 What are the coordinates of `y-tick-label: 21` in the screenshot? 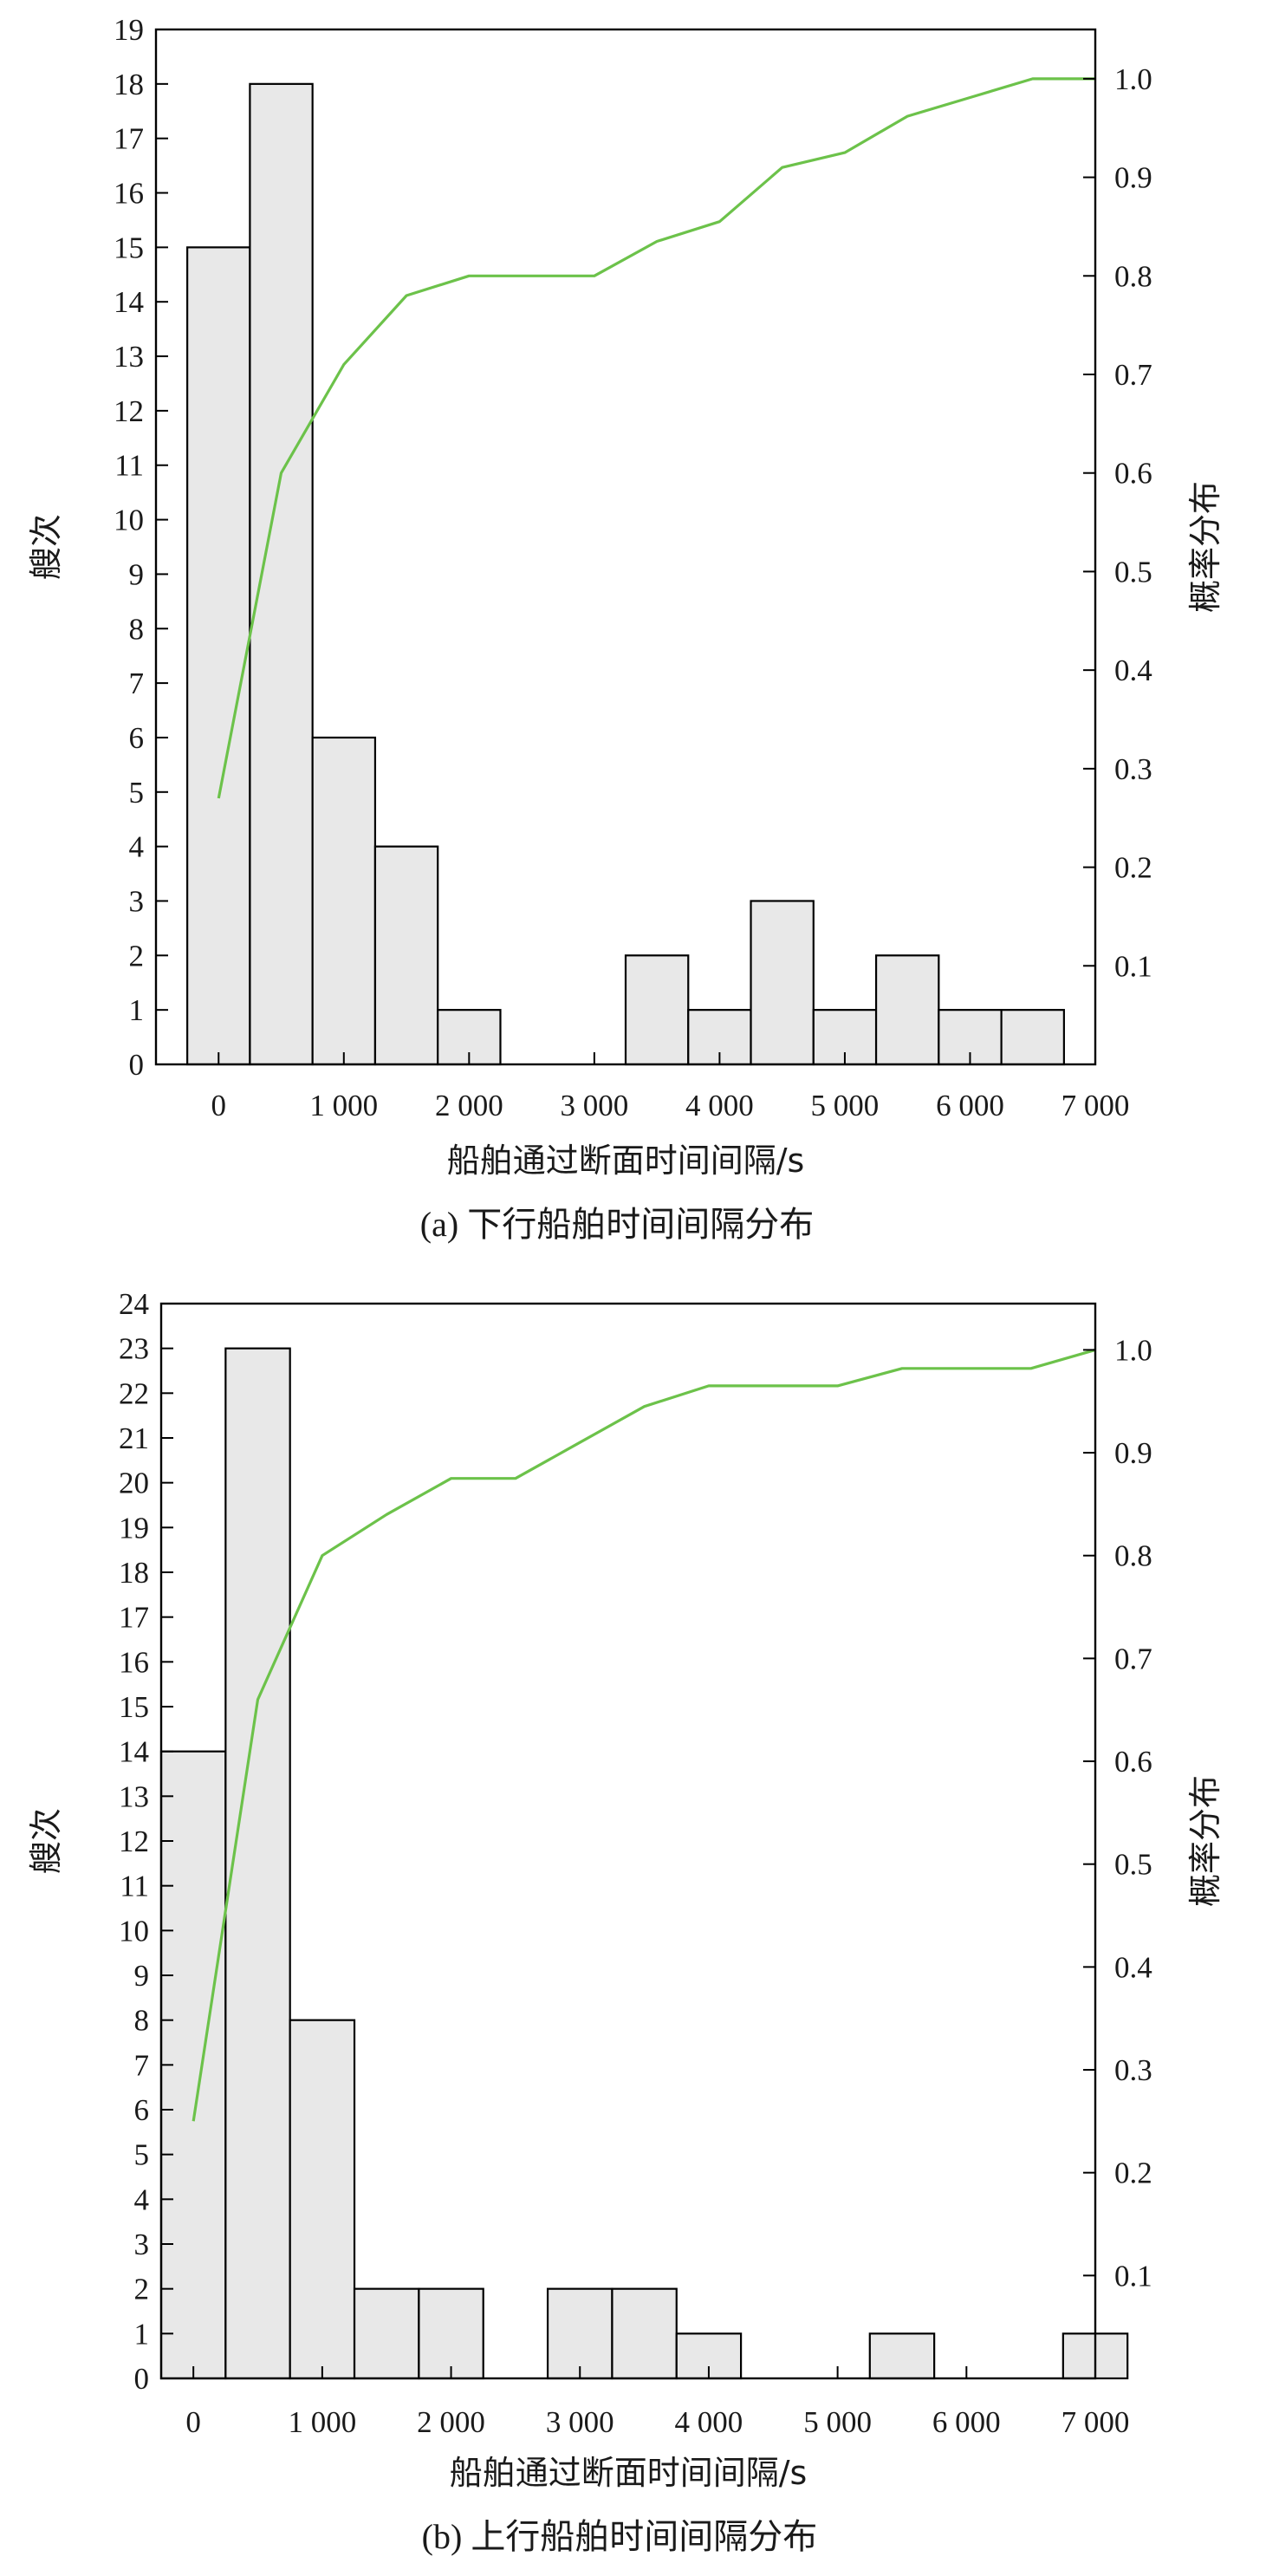 It's located at (134, 1438).